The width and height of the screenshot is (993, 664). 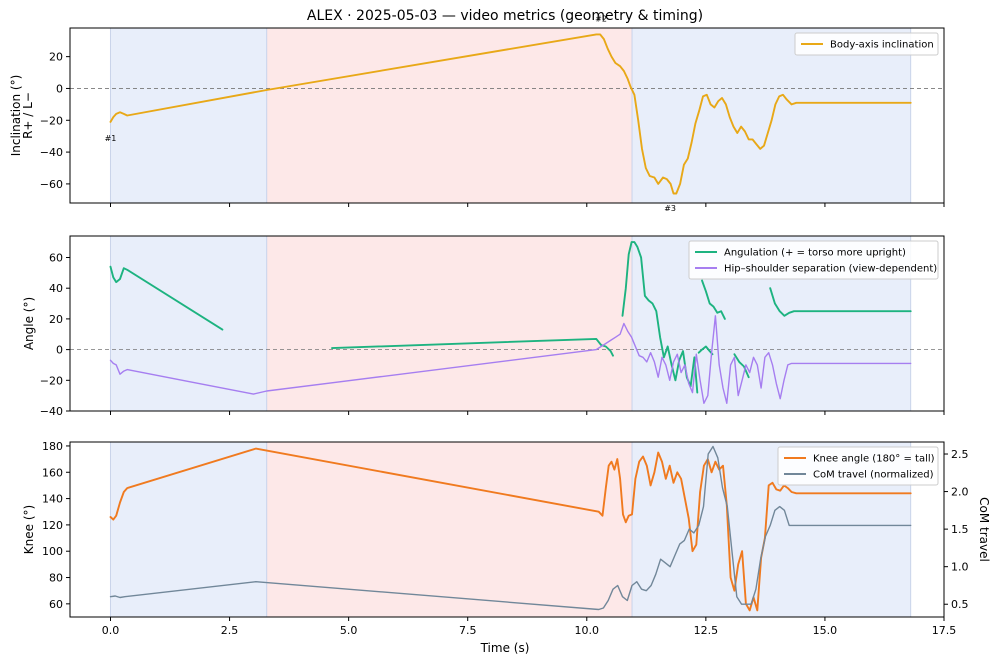 I want to click on y-tick-label: −60, so click(x=51, y=184).